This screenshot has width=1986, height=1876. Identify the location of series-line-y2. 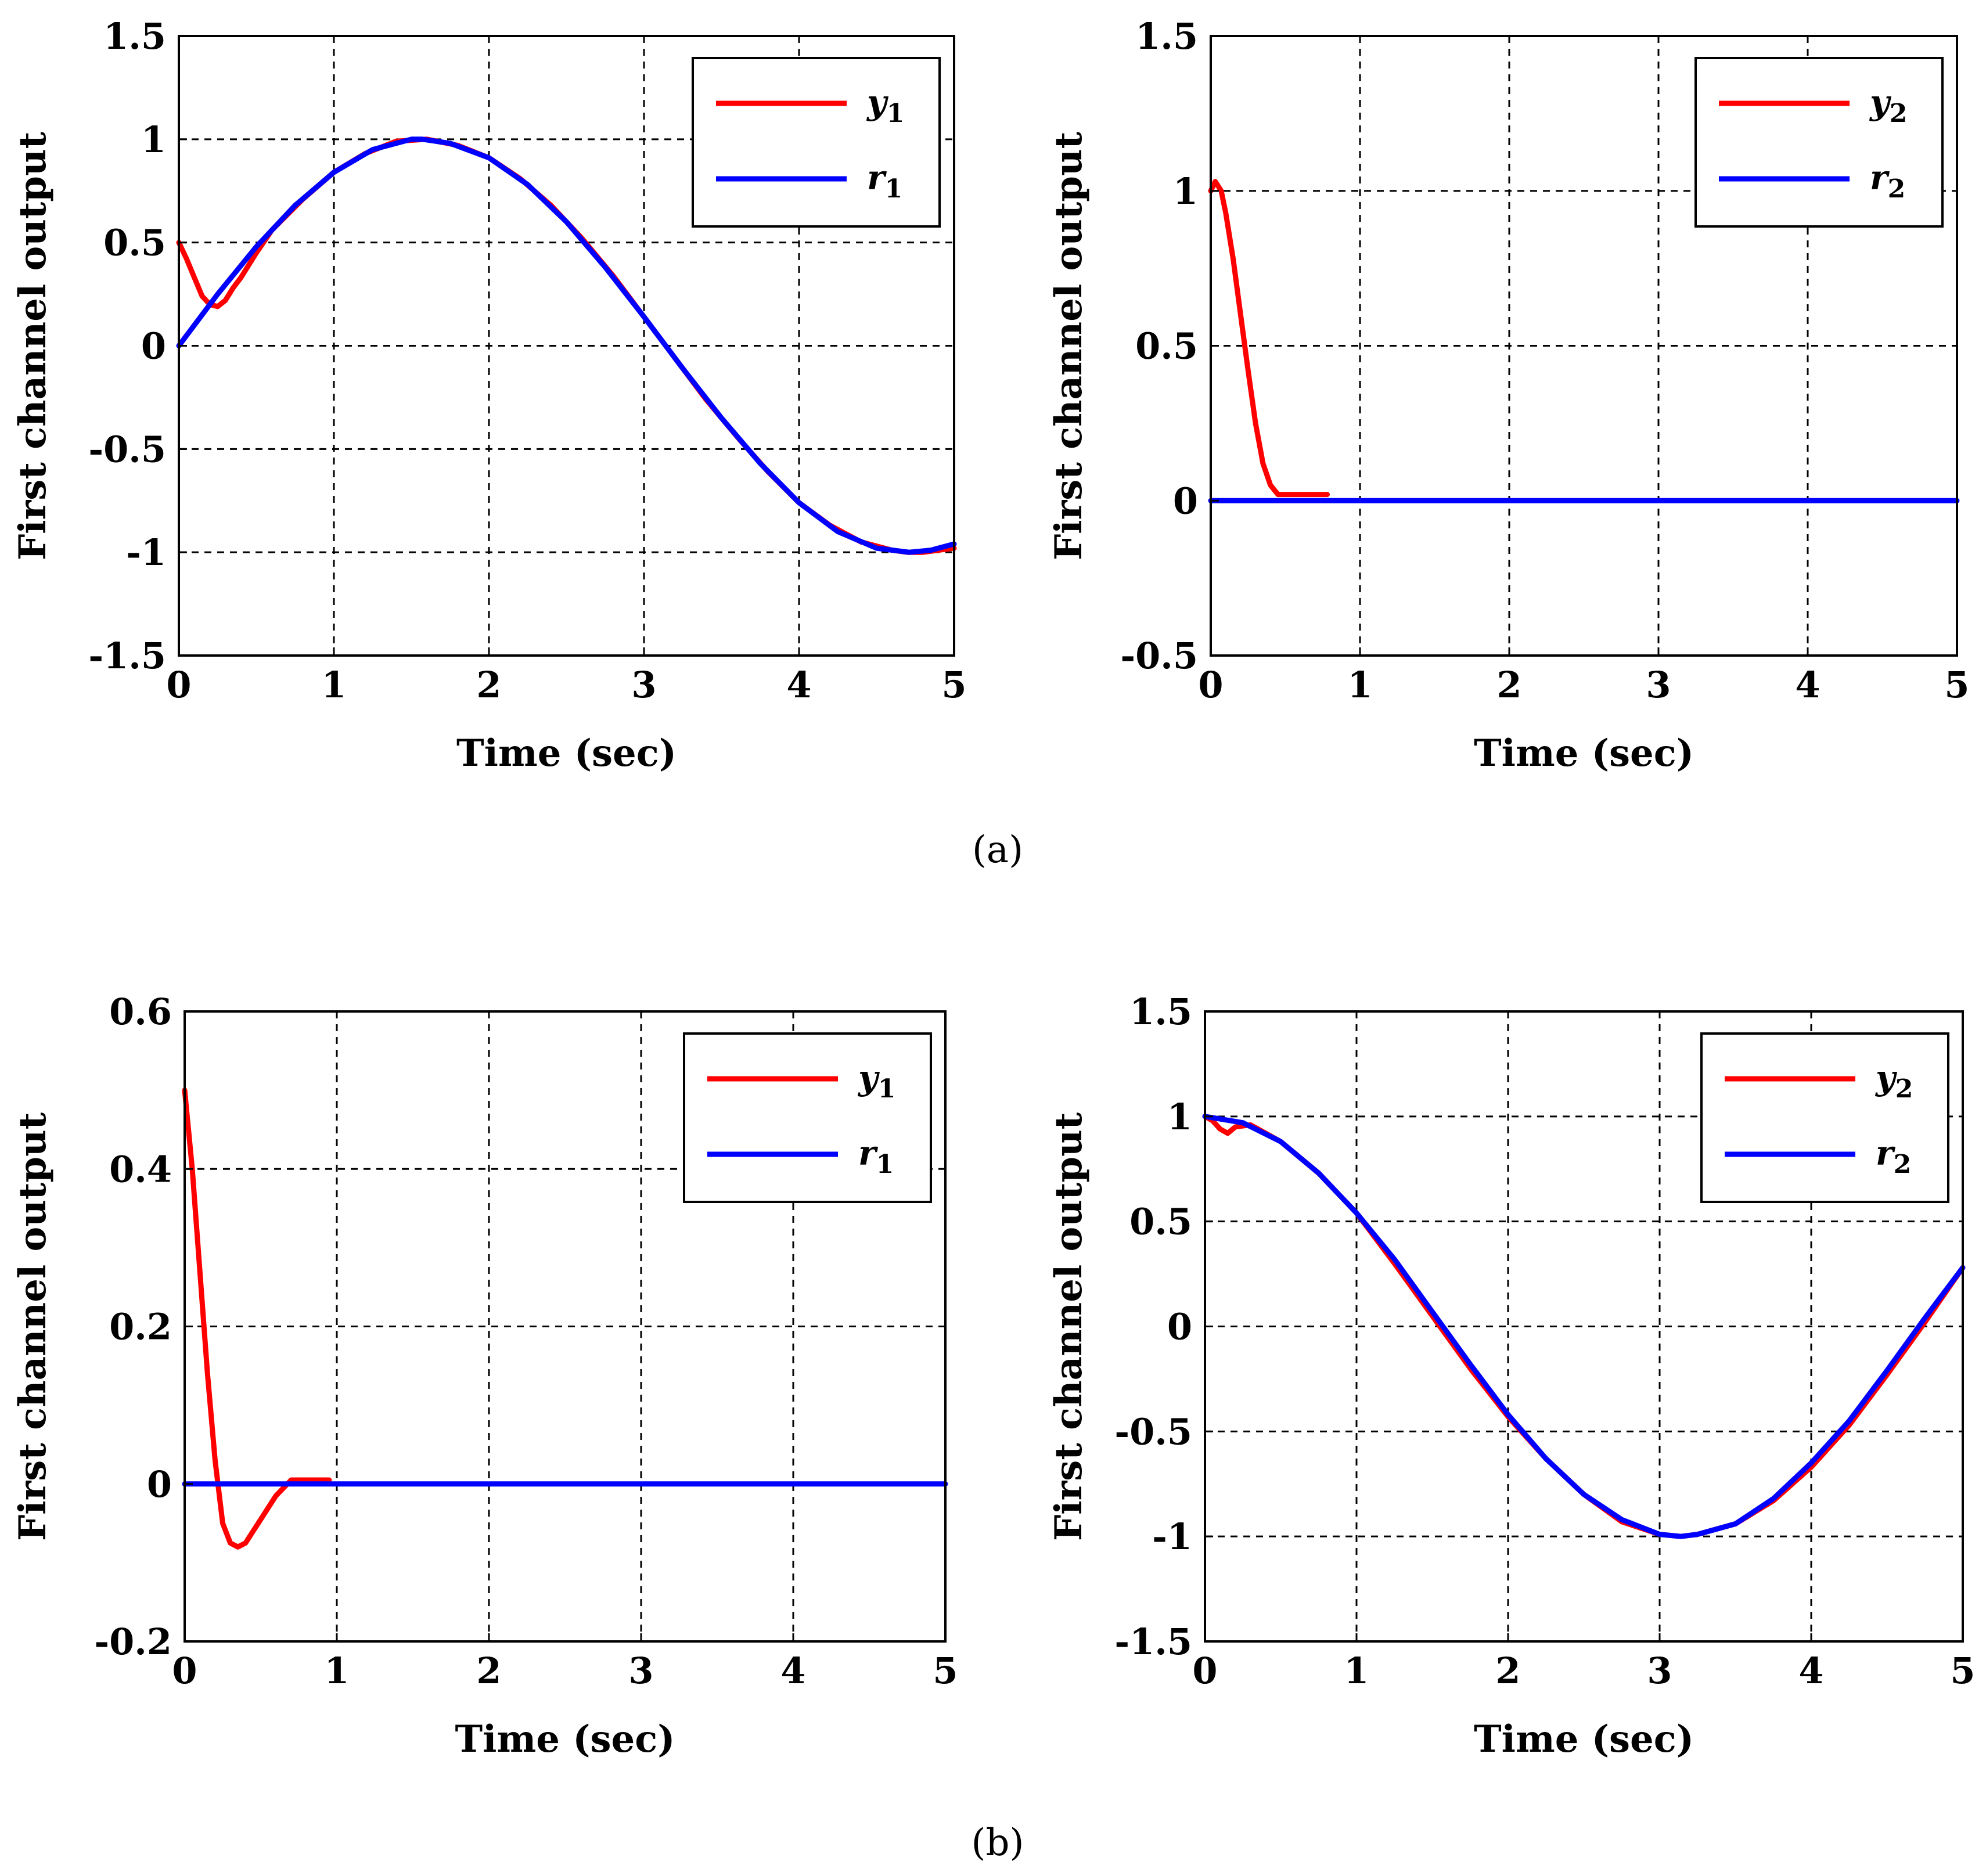
(1269, 338).